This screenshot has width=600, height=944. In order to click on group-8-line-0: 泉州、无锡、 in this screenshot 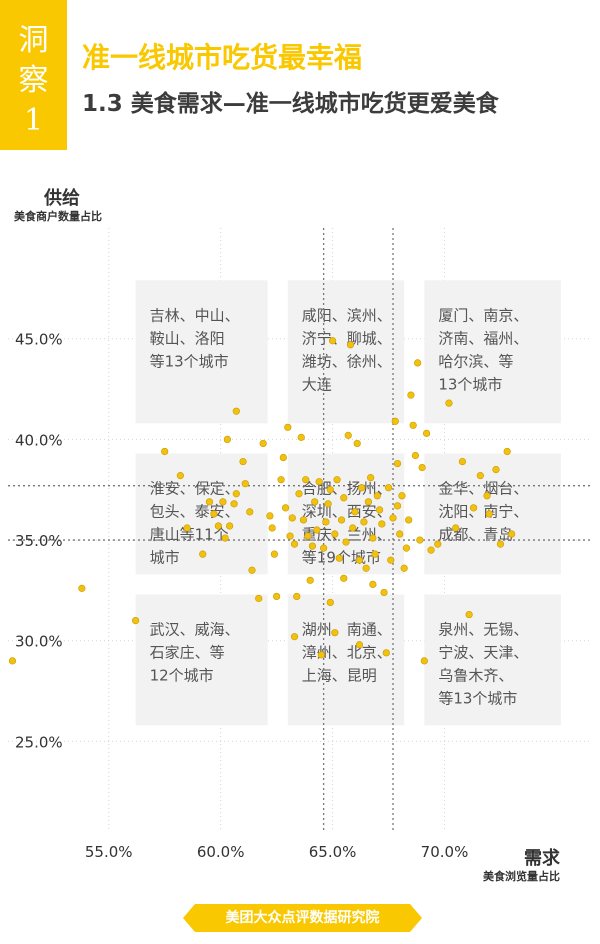, I will do `click(483, 629)`.